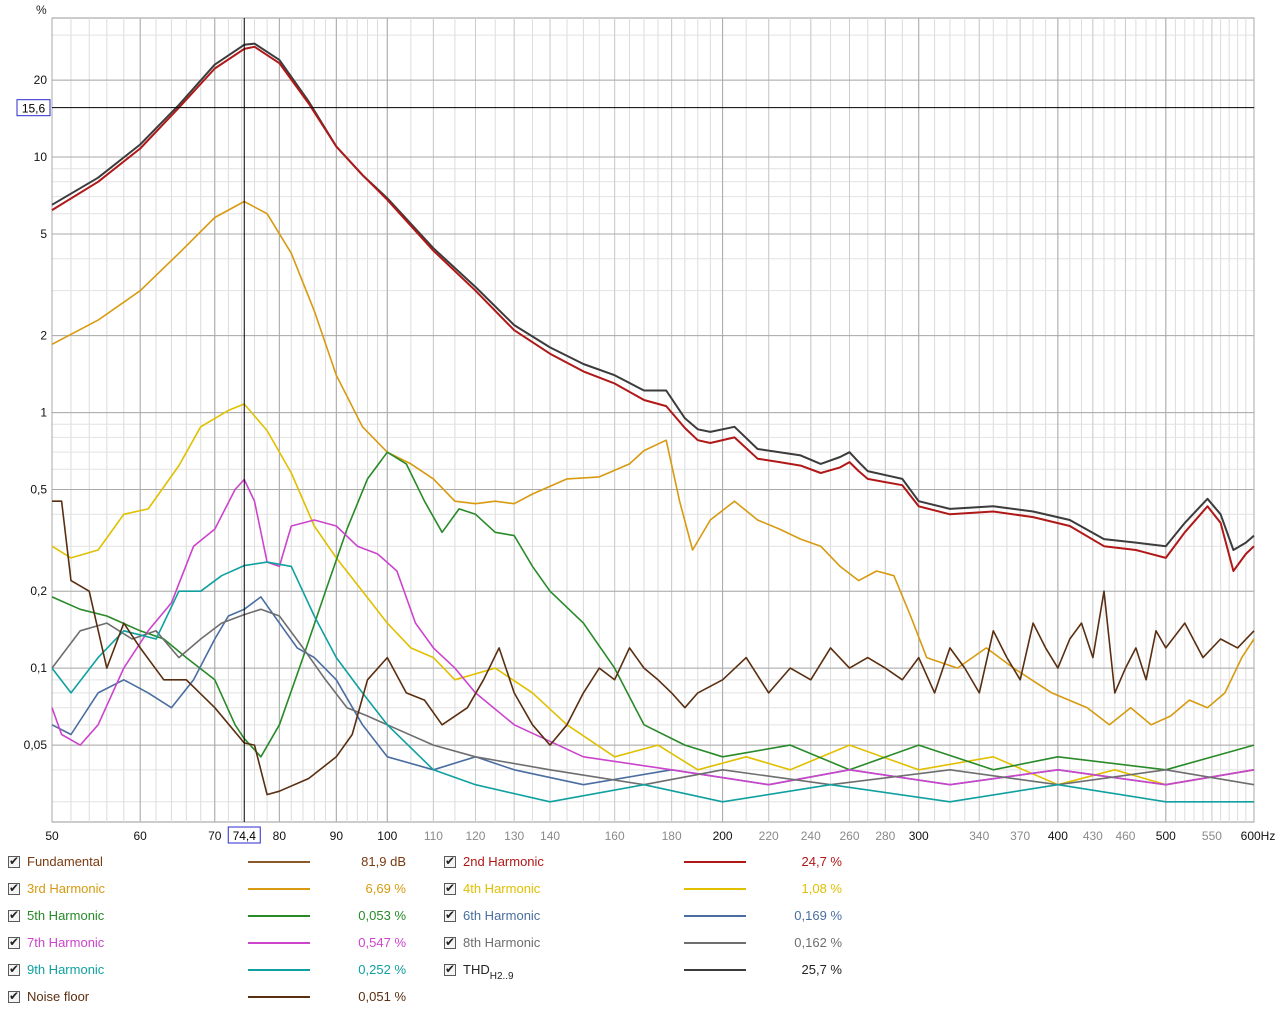 This screenshot has height=1020, width=1280. What do you see at coordinates (66, 915) in the screenshot?
I see `legend-label-h5: 5th Harmonic` at bounding box center [66, 915].